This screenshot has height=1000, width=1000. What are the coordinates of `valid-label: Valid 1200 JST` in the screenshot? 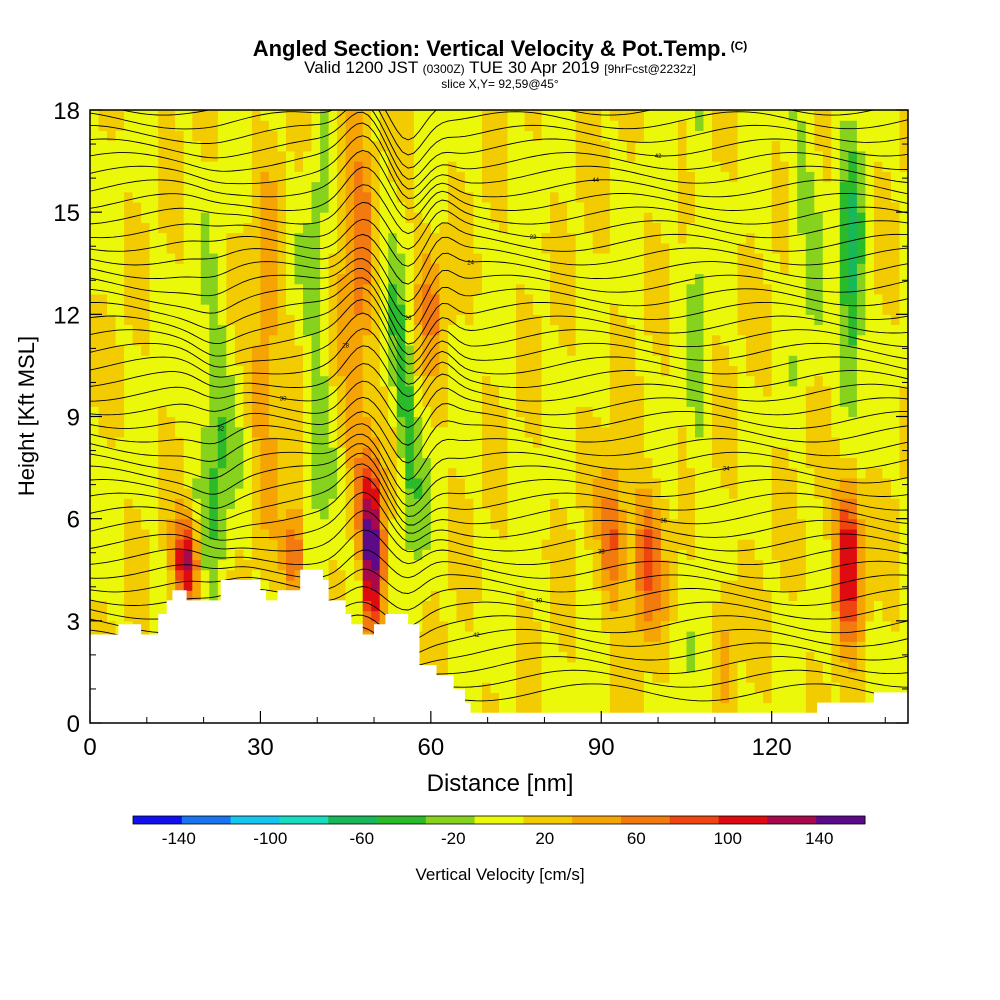 It's located at (361, 67).